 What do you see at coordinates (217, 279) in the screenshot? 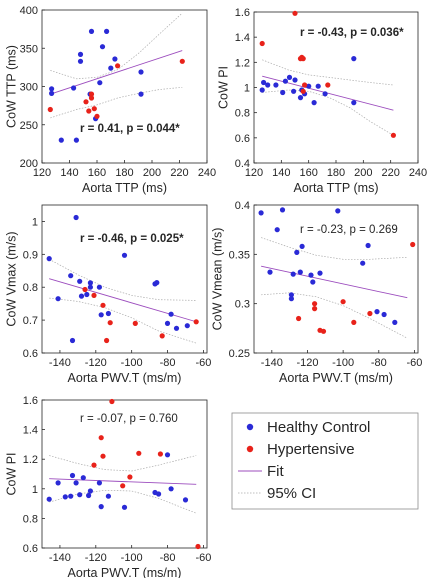
I see `y-axis-label: CoW Vmean (m/s)` at bounding box center [217, 279].